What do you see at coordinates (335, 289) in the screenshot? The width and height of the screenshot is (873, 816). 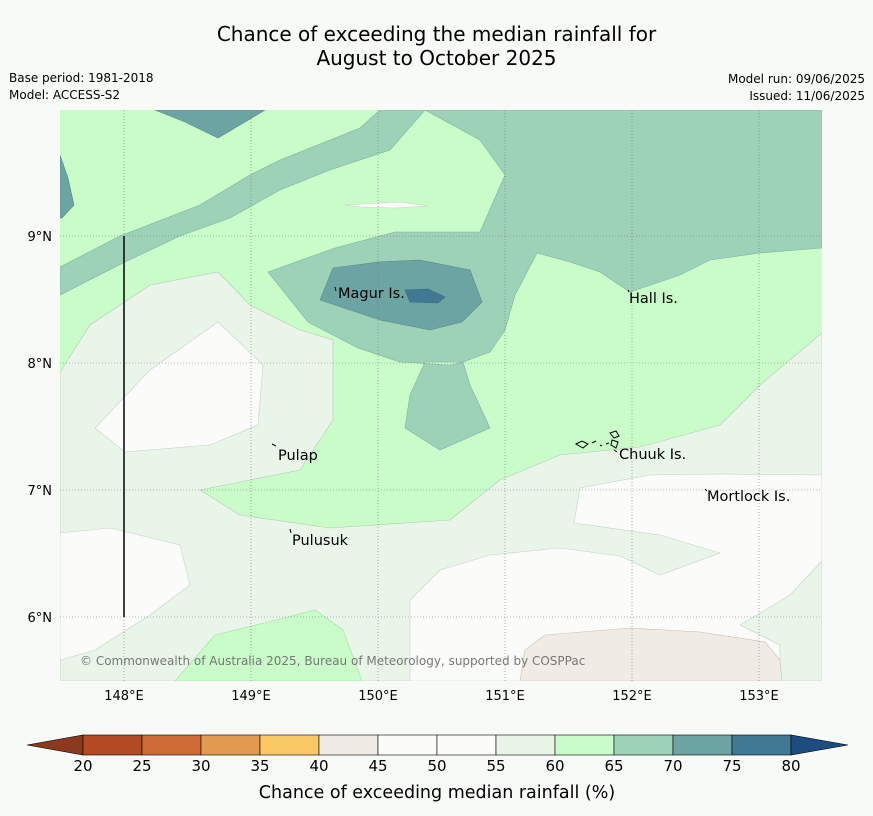 I see `island-magur` at bounding box center [335, 289].